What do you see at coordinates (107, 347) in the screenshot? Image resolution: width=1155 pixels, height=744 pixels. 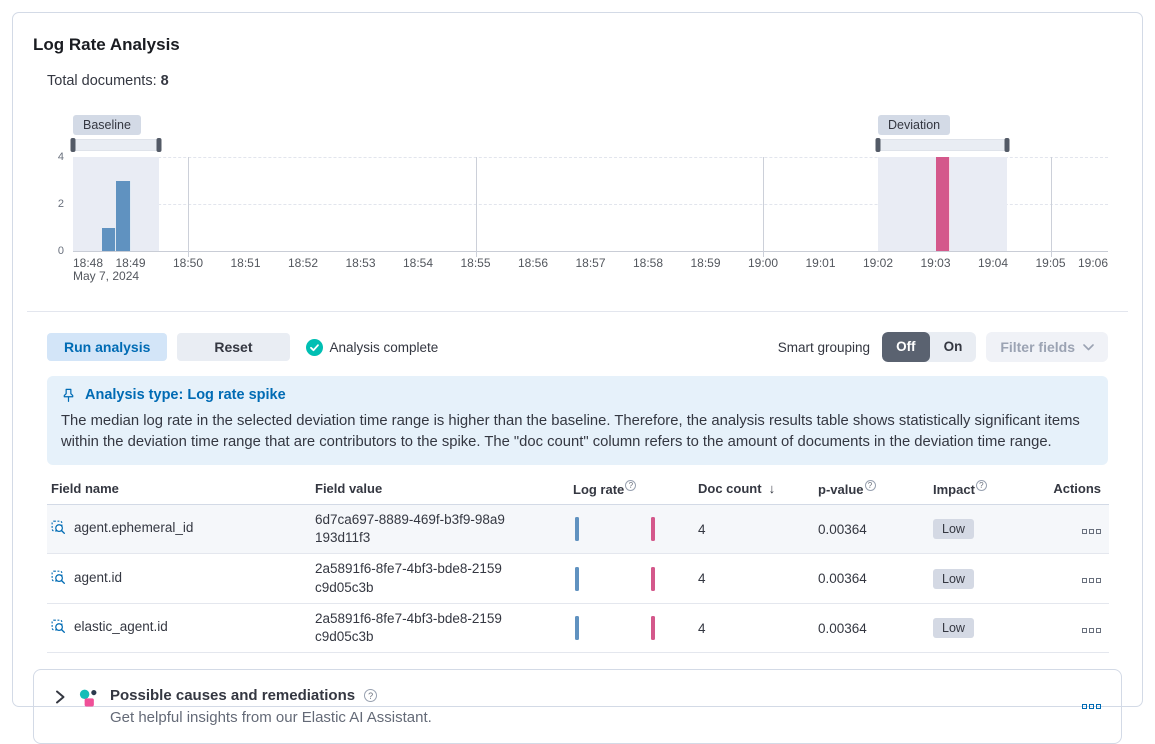 I see `run-analysis-button: Run analysis` at bounding box center [107, 347].